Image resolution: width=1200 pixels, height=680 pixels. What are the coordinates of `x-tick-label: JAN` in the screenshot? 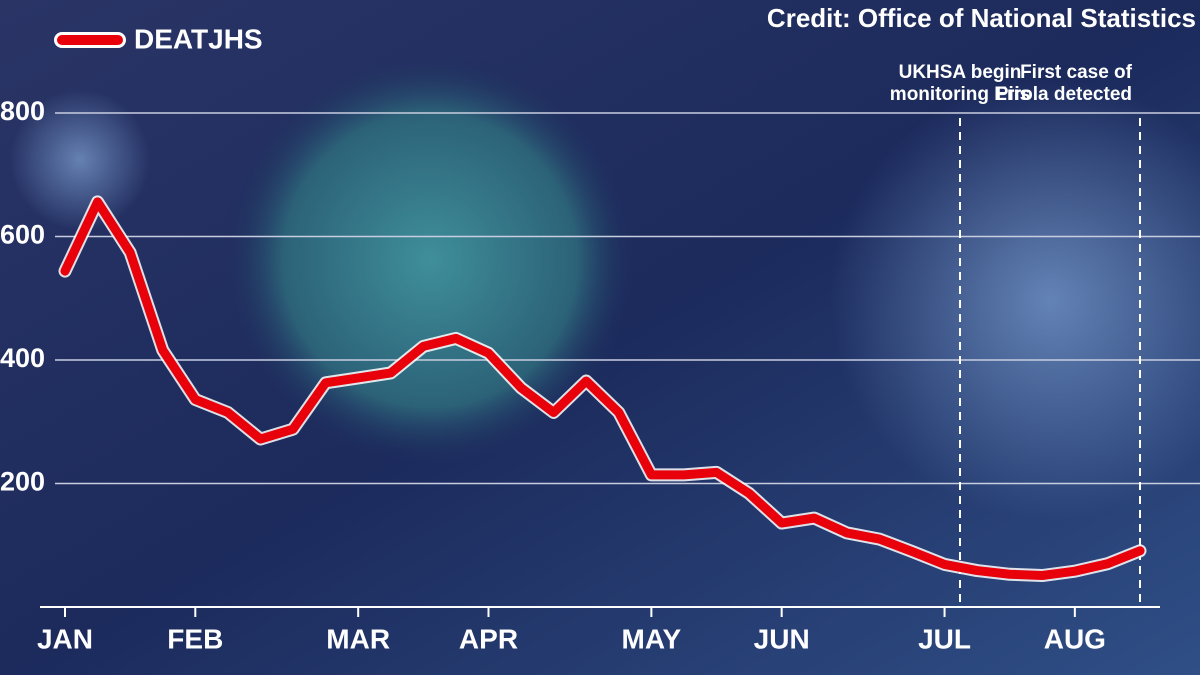 It's located at (65, 638).